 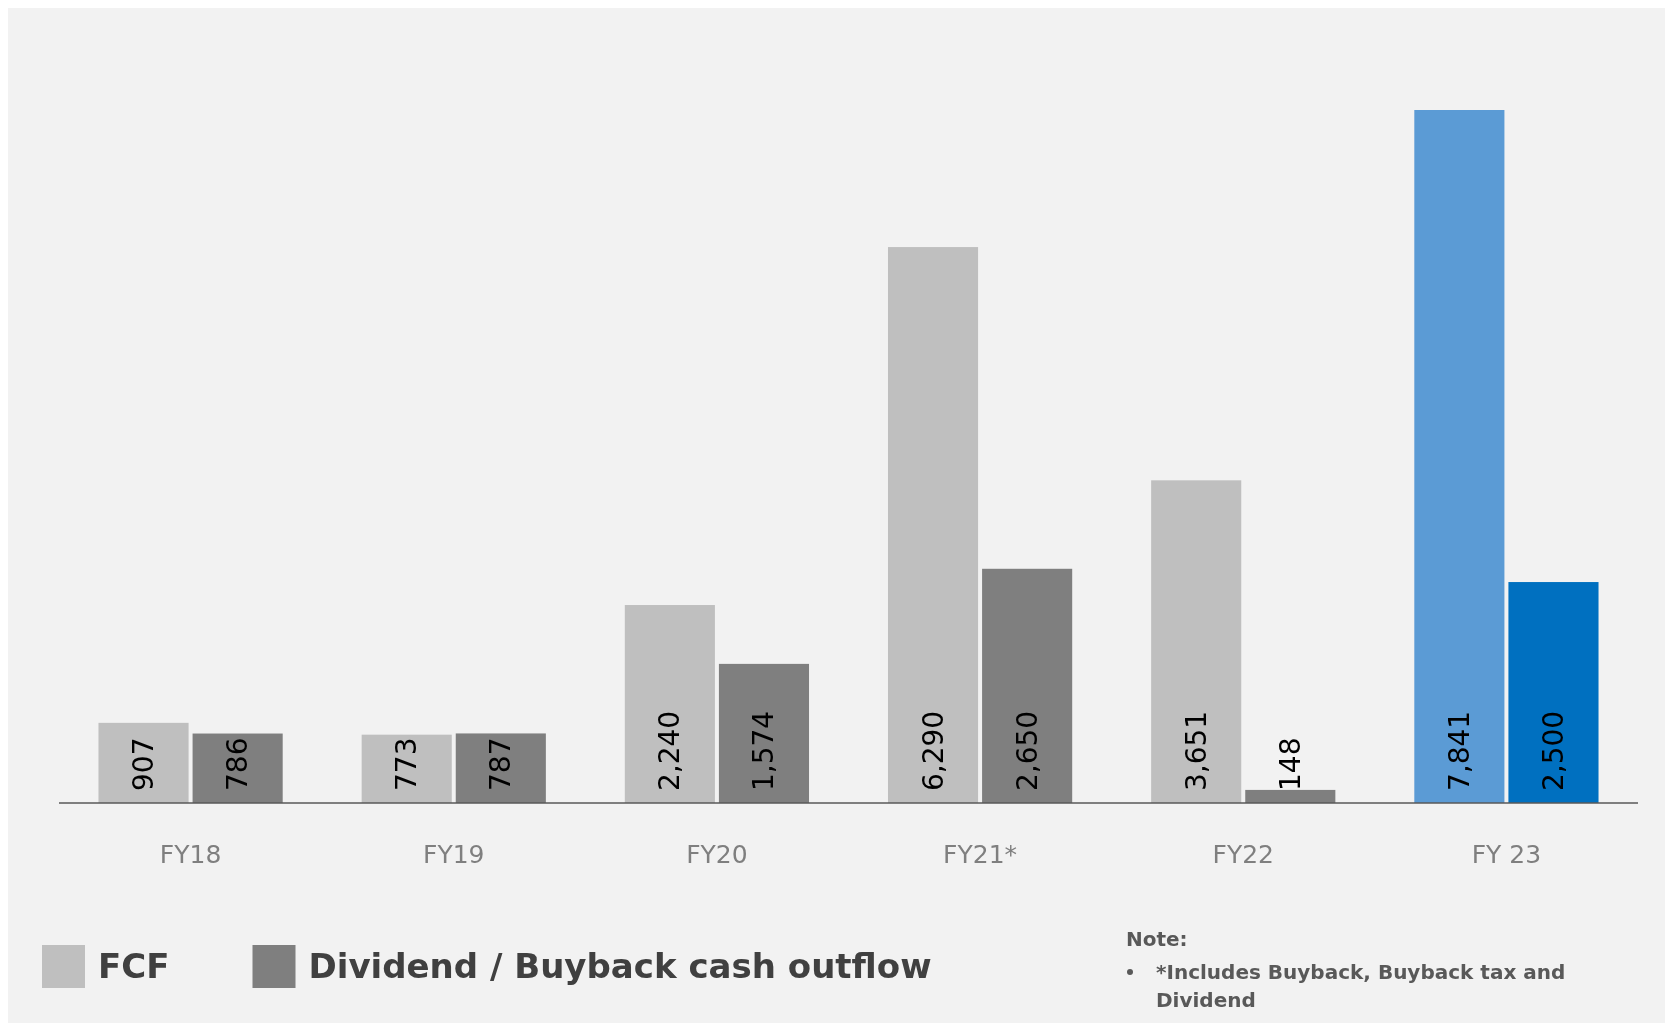 What do you see at coordinates (1243, 854) in the screenshot?
I see `x-tick-label: FY22` at bounding box center [1243, 854].